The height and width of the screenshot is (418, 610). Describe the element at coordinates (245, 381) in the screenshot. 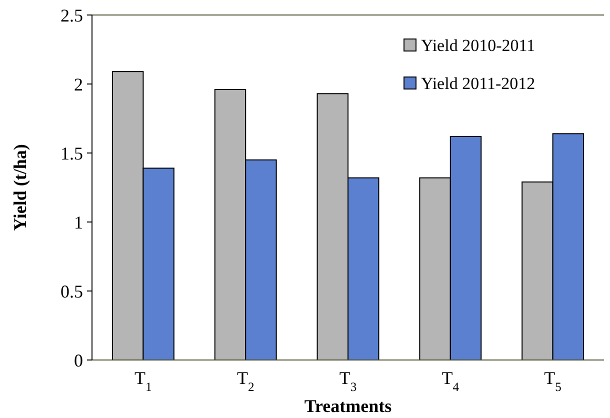

I see `x-tick-label: T$_{2}$` at that location.